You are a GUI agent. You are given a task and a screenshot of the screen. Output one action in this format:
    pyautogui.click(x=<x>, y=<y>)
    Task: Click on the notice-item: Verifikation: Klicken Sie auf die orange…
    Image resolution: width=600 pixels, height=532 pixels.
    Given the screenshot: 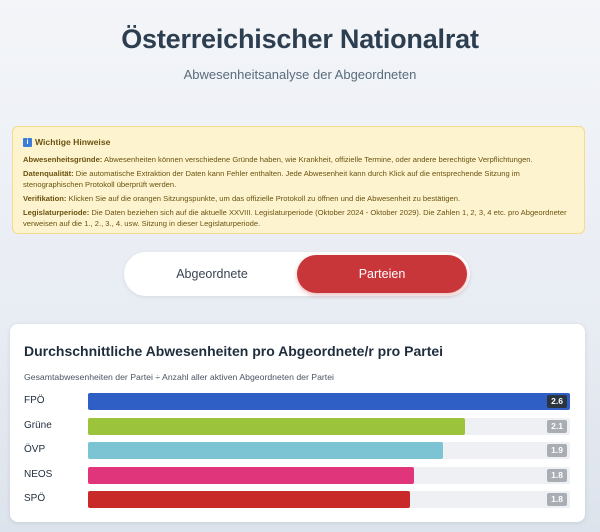 What is the action you would take?
    pyautogui.click(x=298, y=198)
    